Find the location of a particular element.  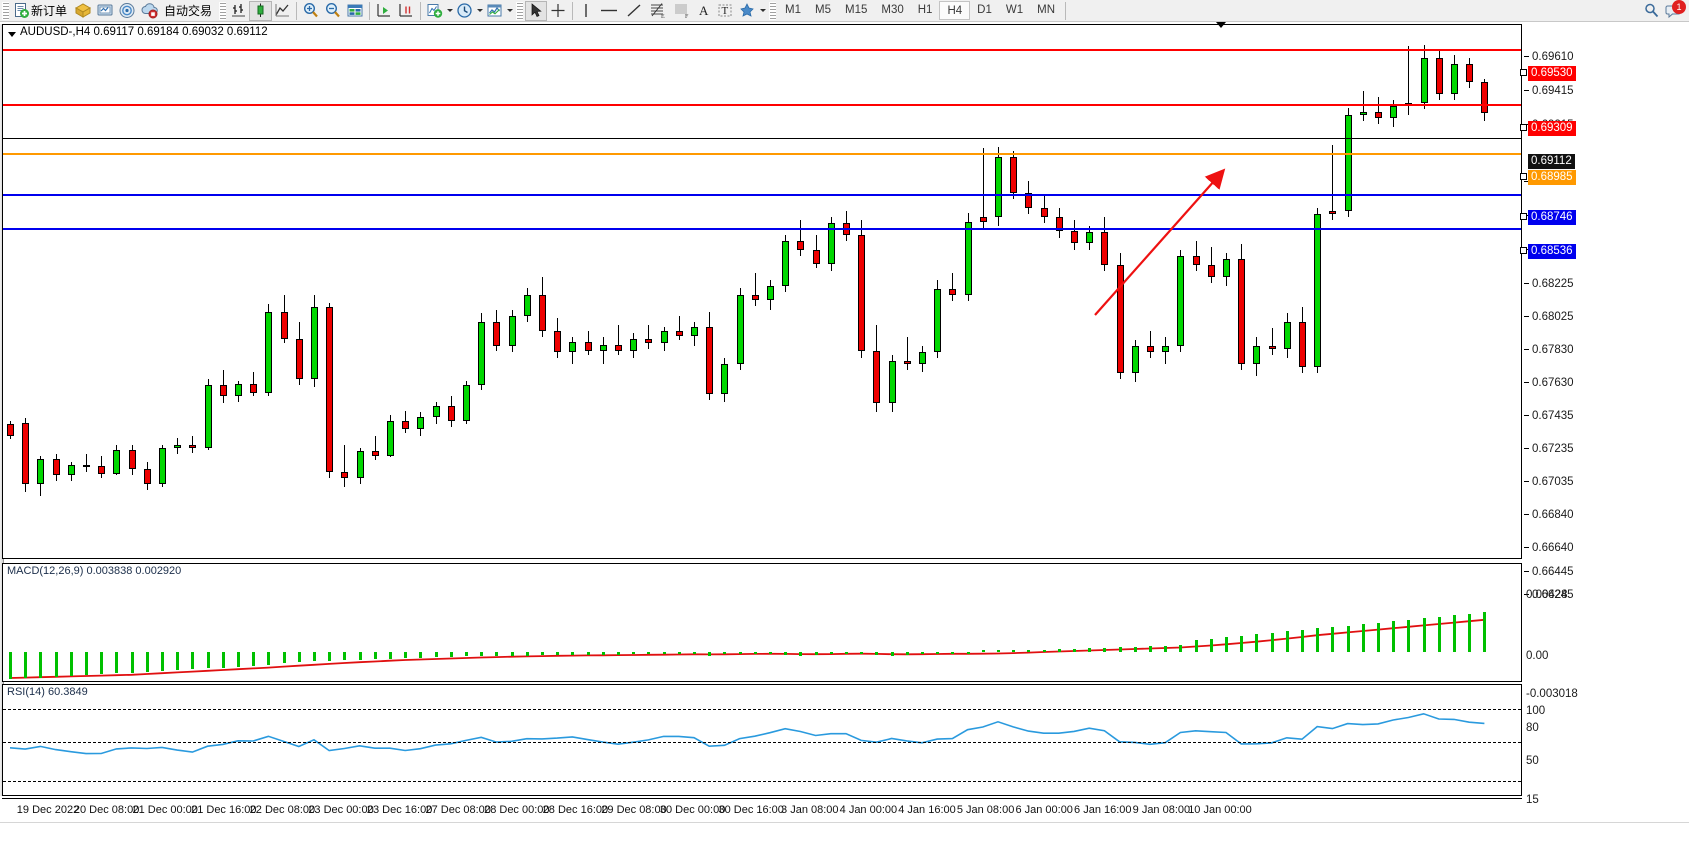

timeframe-d1: D1 is located at coordinates (984, 10).